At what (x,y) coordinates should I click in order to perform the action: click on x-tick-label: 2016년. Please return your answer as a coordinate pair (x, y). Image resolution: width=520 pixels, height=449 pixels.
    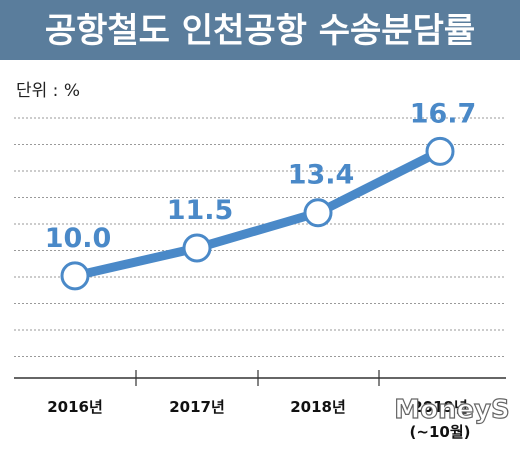
    Looking at the image, I should click on (75, 407).